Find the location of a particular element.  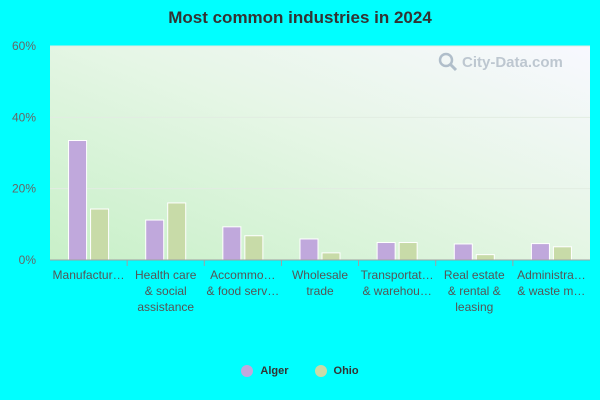

legend-swatch-alger is located at coordinates (247, 371).